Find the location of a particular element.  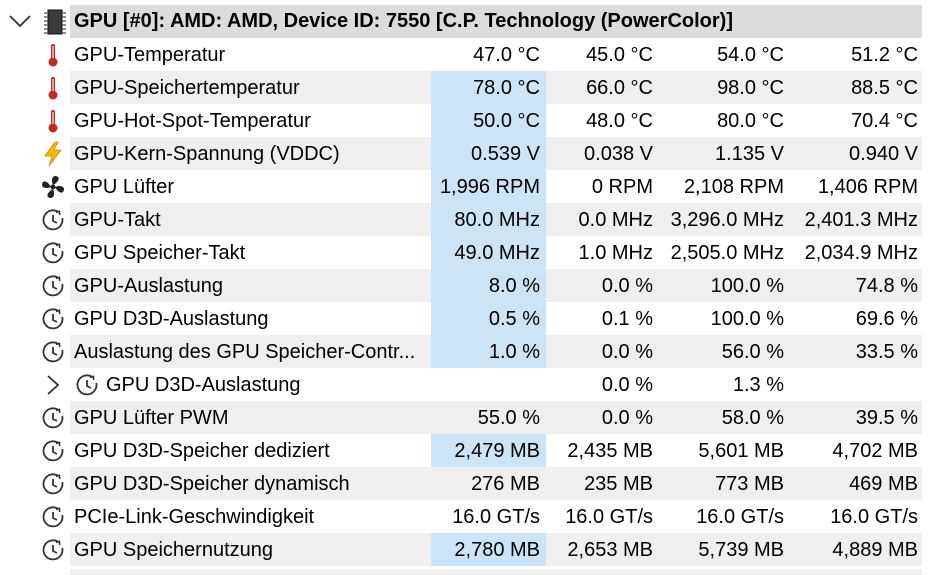

table-row: GPU-Auslastung 8.0 % 0.0 % 100.0 % 74.8 % is located at coordinates (469, 285).